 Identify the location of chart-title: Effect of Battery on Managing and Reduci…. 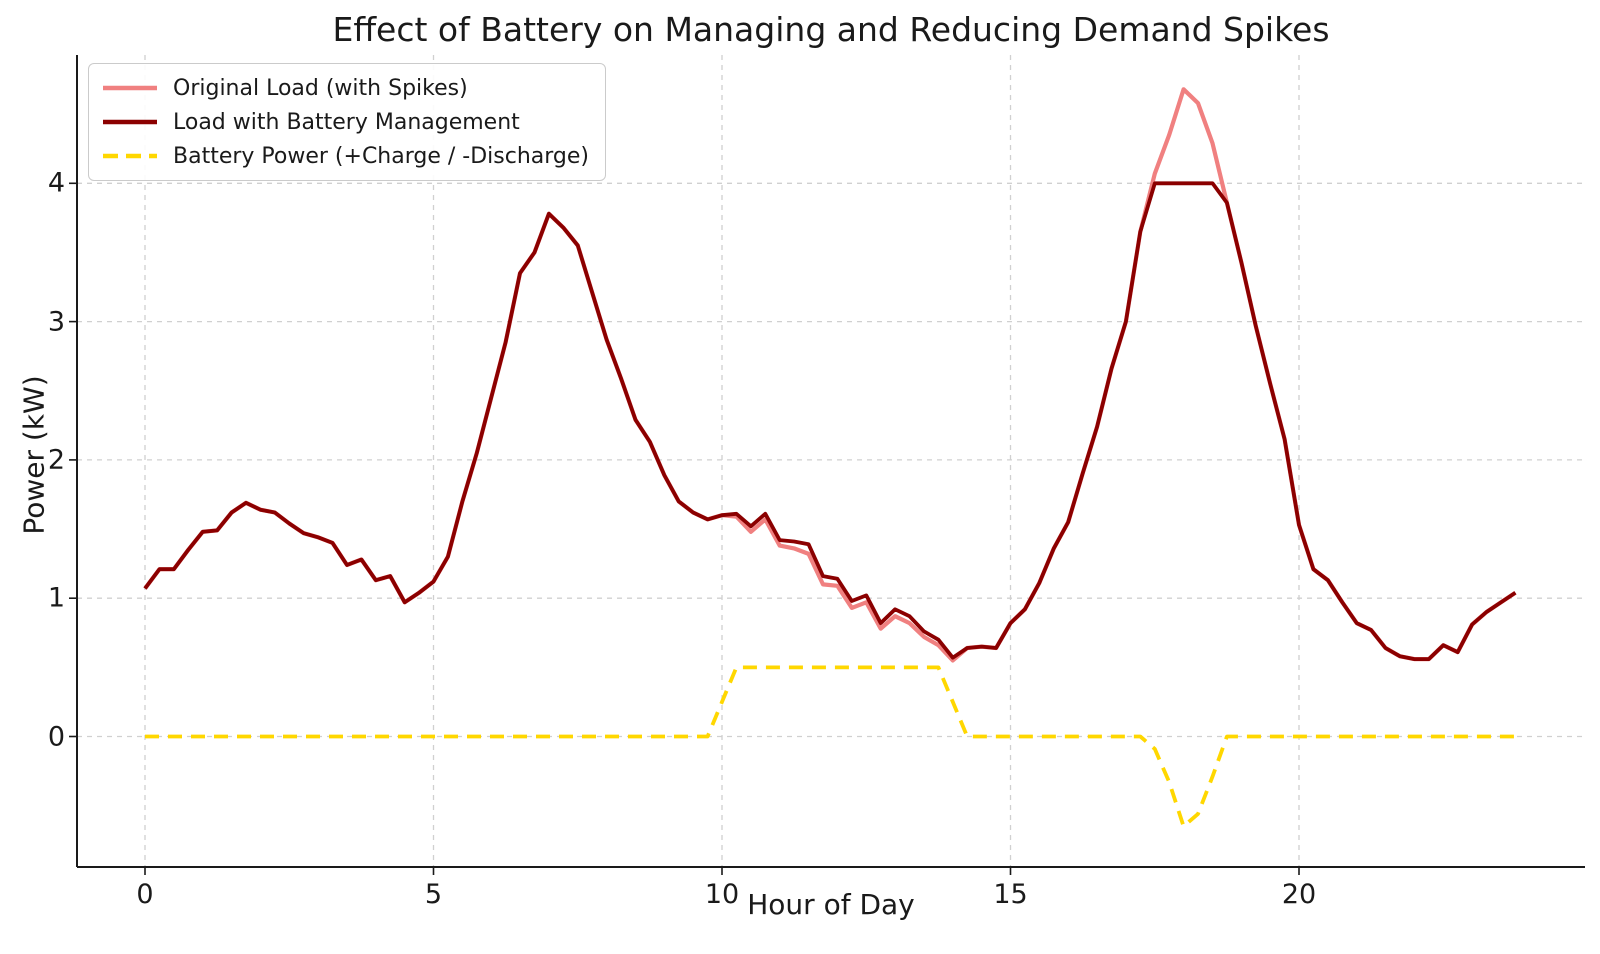
(831, 29).